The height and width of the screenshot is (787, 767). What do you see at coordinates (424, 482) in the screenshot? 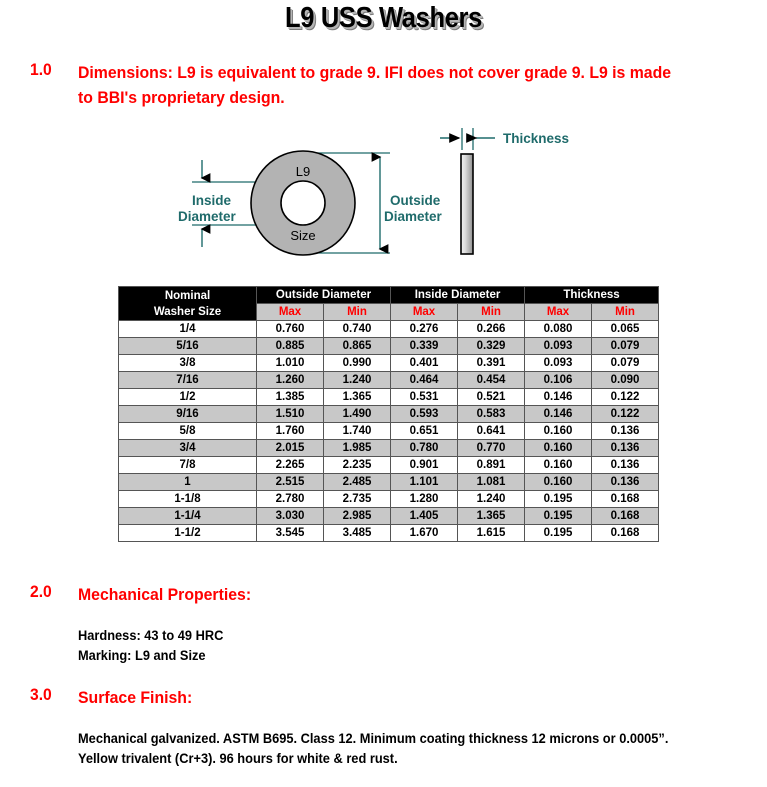
I see `cell-id-max: 1.101` at bounding box center [424, 482].